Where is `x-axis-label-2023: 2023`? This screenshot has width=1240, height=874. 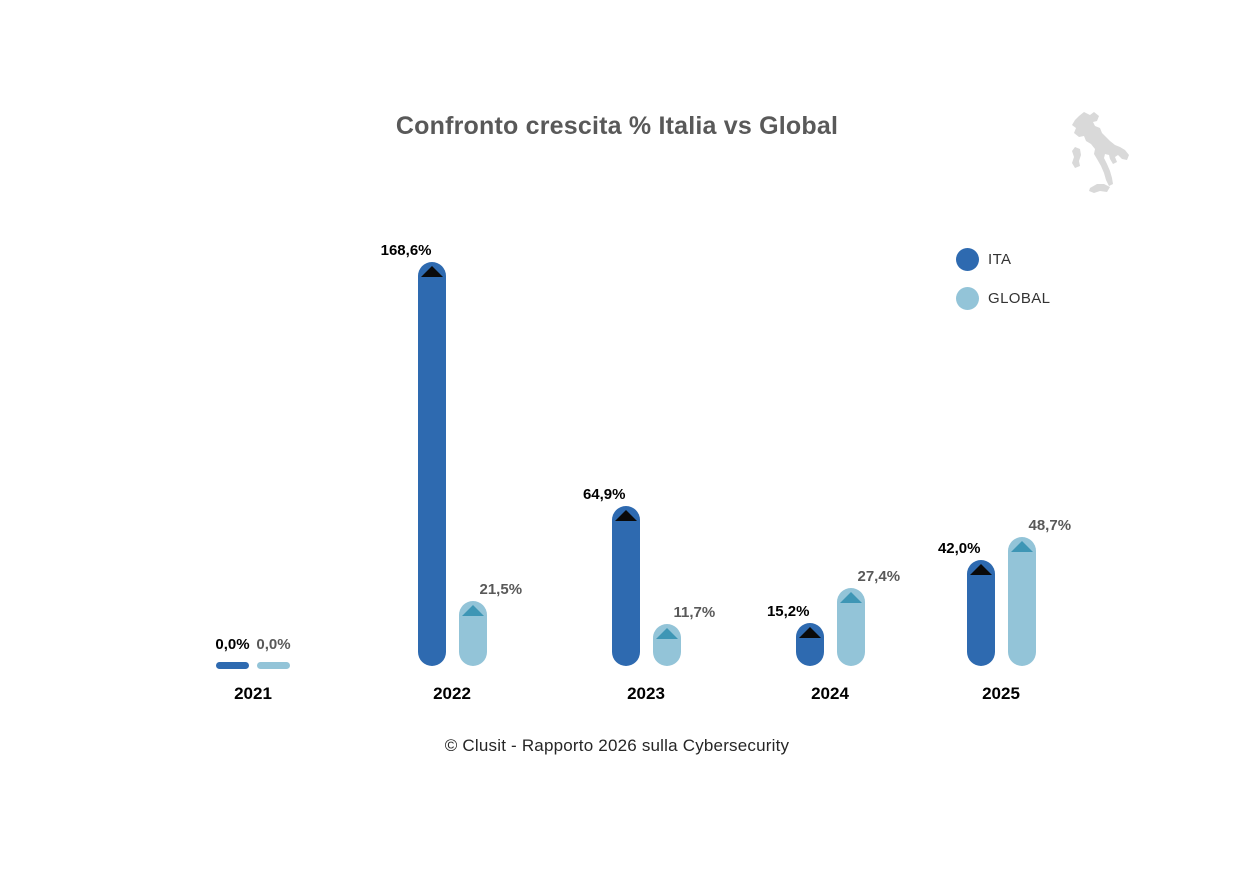
x-axis-label-2023: 2023 is located at coordinates (646, 693).